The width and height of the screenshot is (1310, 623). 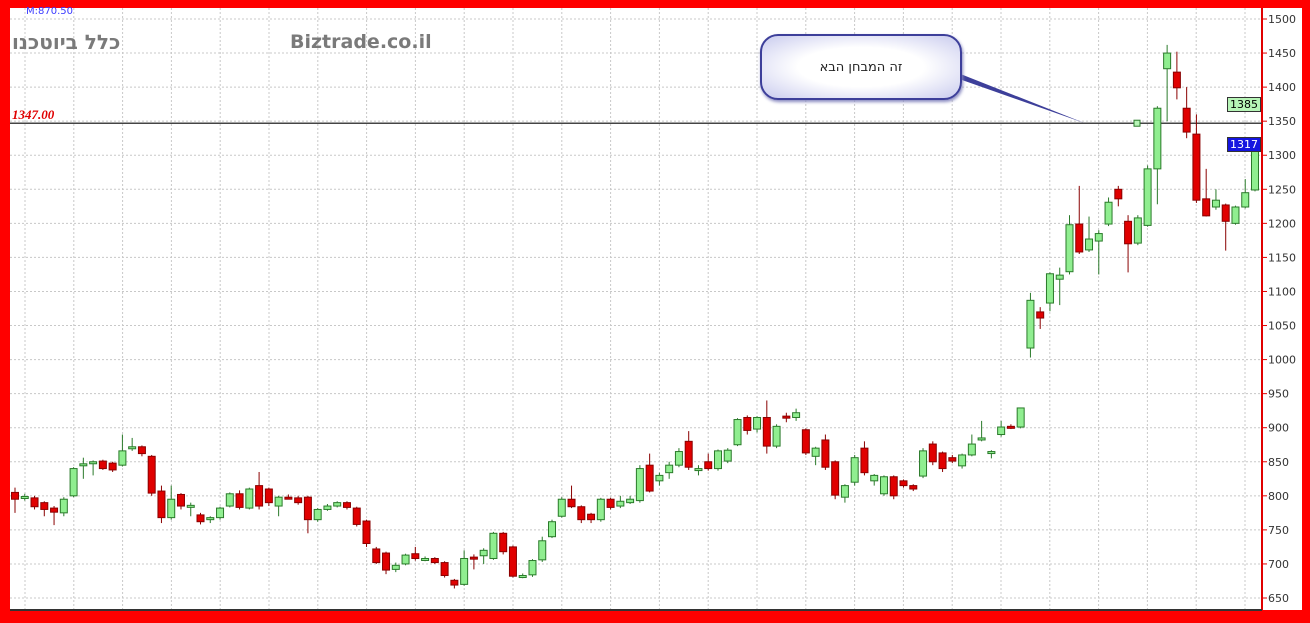 I want to click on y-tick-label: 1200, so click(x=1282, y=223).